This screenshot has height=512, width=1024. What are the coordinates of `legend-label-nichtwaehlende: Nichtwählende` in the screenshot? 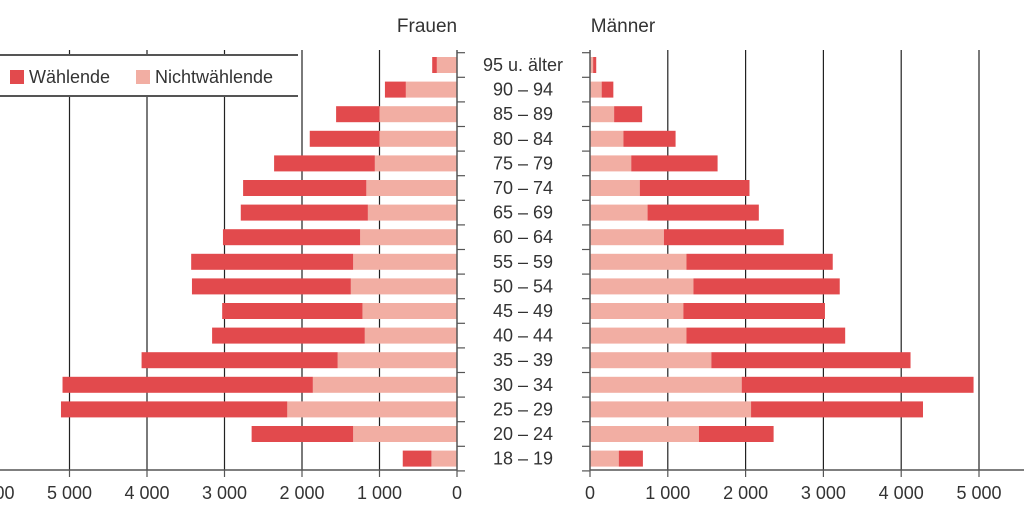 It's located at (214, 77).